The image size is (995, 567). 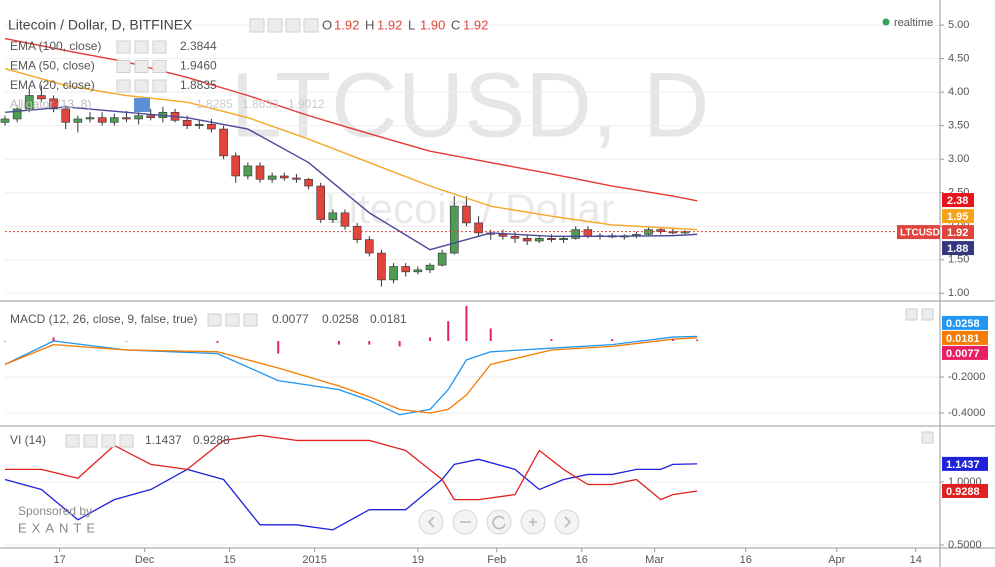 What do you see at coordinates (100, 25) in the screenshot?
I see `chart-title: Litecoin / Dollar, D, BITFINEX` at bounding box center [100, 25].